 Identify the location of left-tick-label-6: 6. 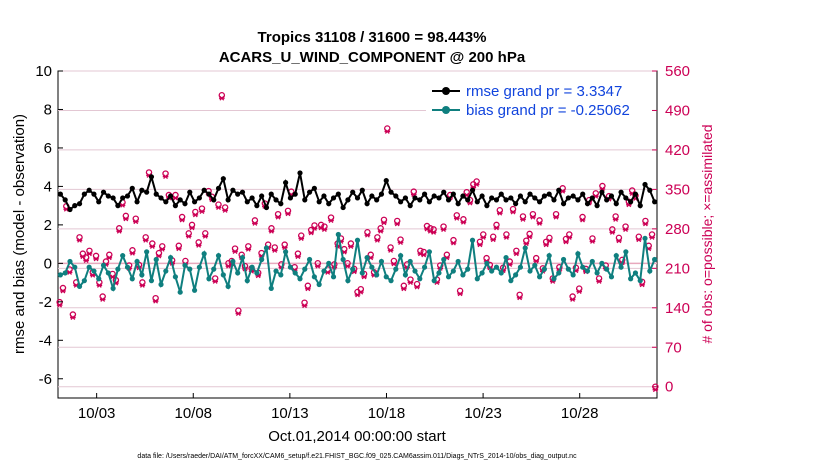
(48, 148).